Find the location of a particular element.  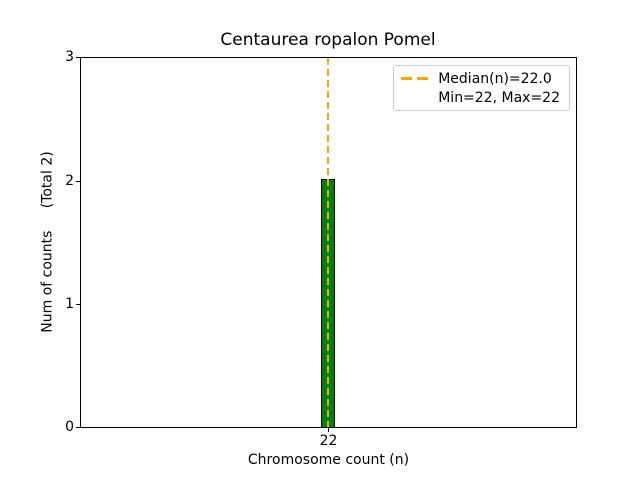

median-line-icon is located at coordinates (415, 78).